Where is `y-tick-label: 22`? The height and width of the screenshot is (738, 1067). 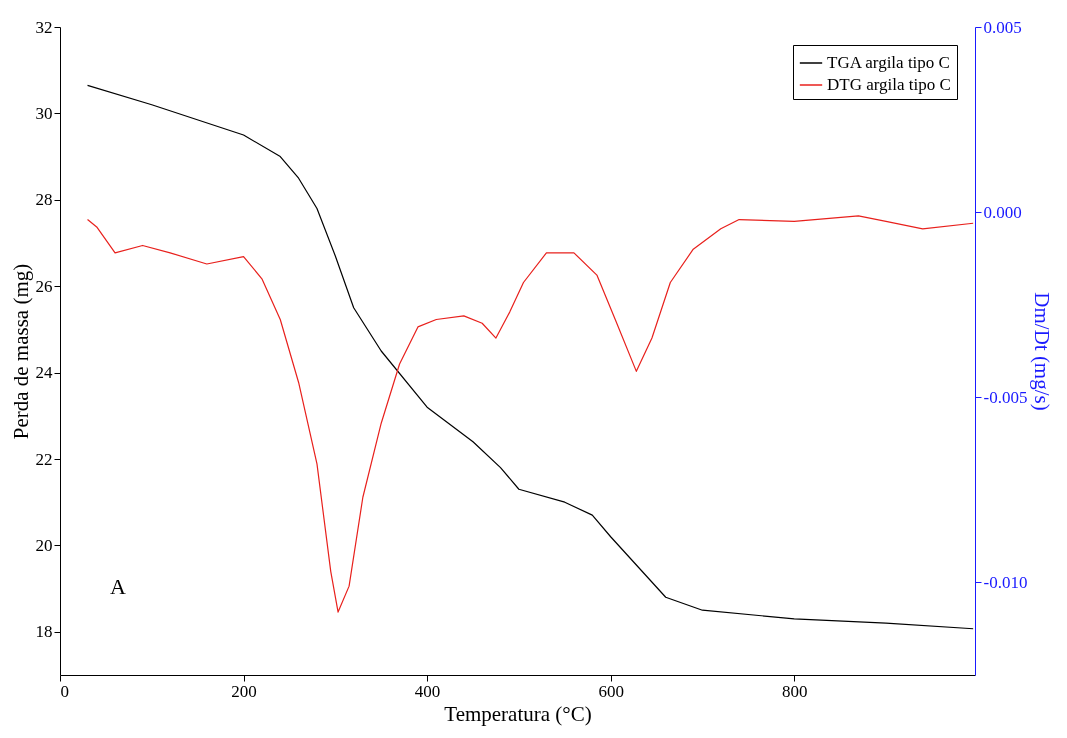 y-tick-label: 22 is located at coordinates (44, 459).